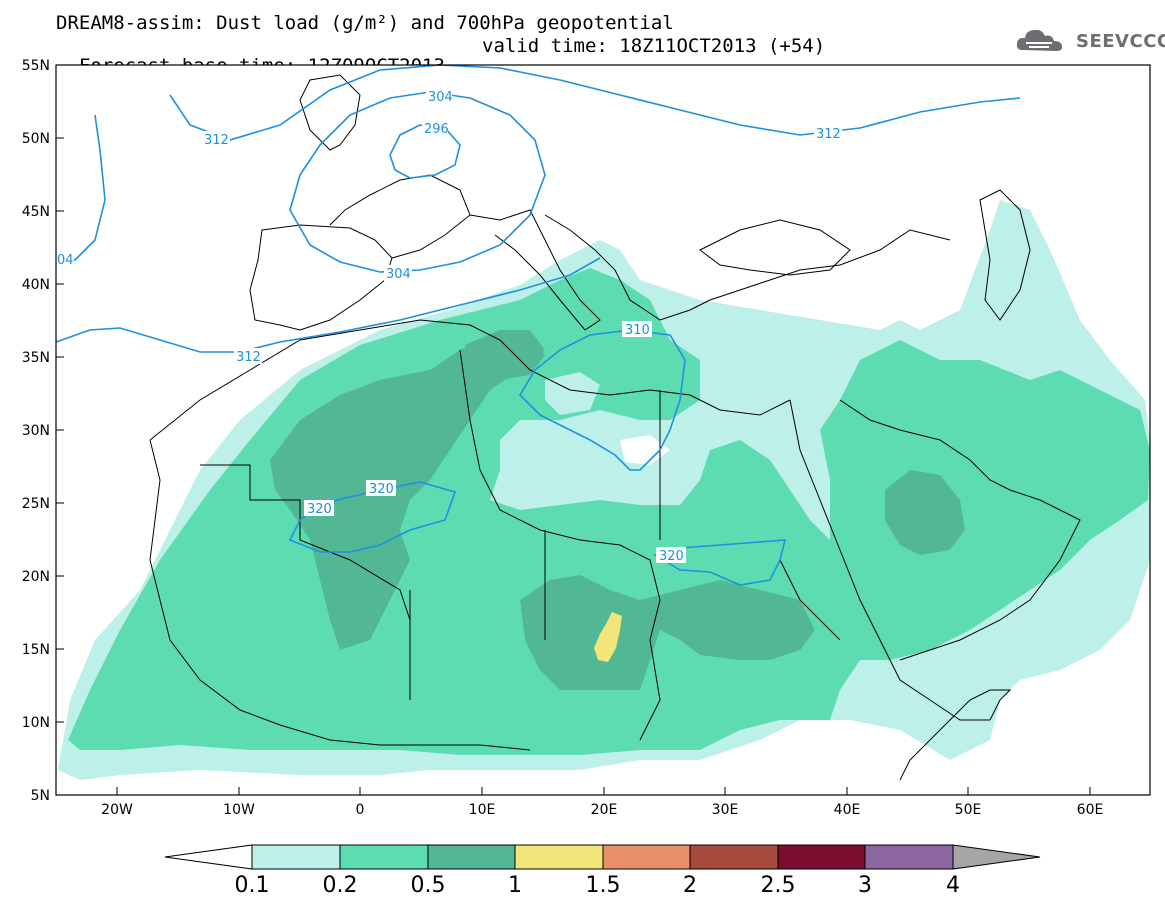  What do you see at coordinates (1120, 41) in the screenshot?
I see `logo-text: SEEVCCC` at bounding box center [1120, 41].